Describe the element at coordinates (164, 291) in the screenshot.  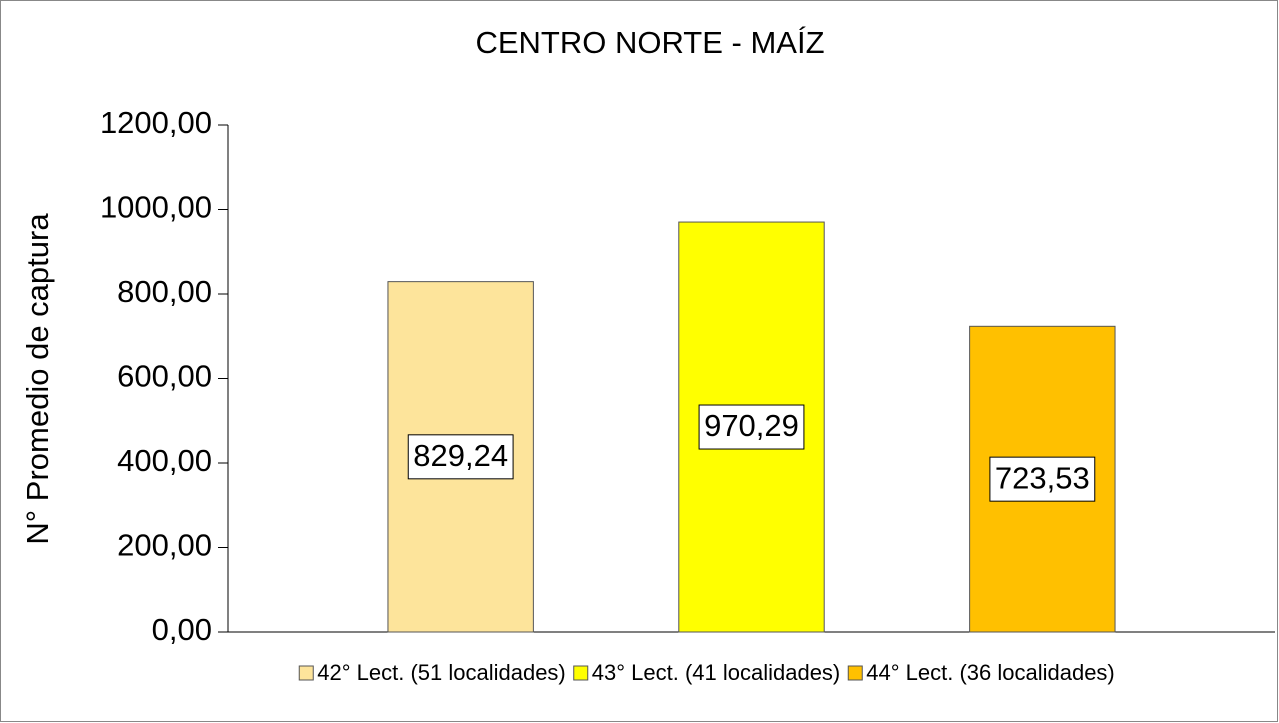
I see `y-tick-label: 800,00` at that location.